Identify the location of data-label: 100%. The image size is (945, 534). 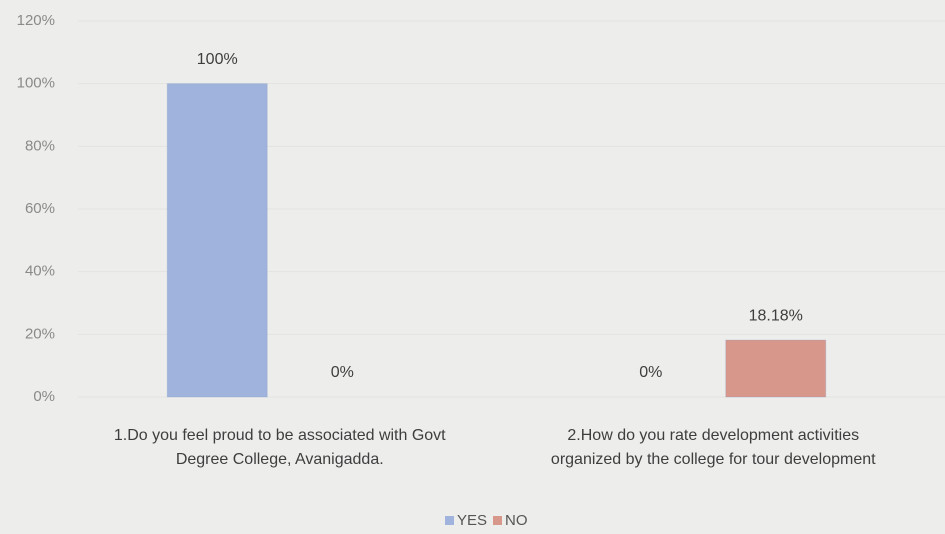
(217, 59).